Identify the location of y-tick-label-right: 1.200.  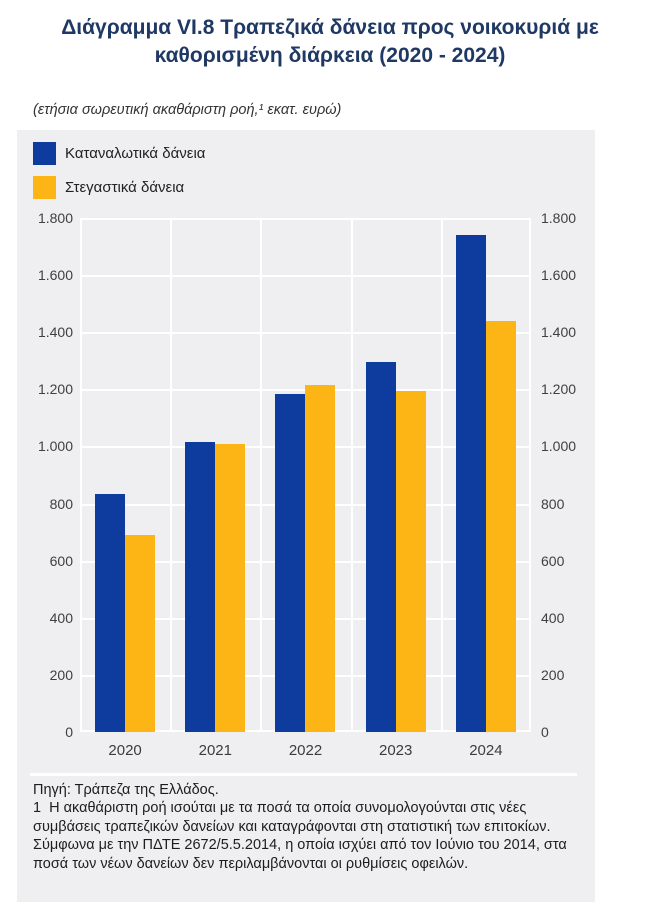
(559, 389).